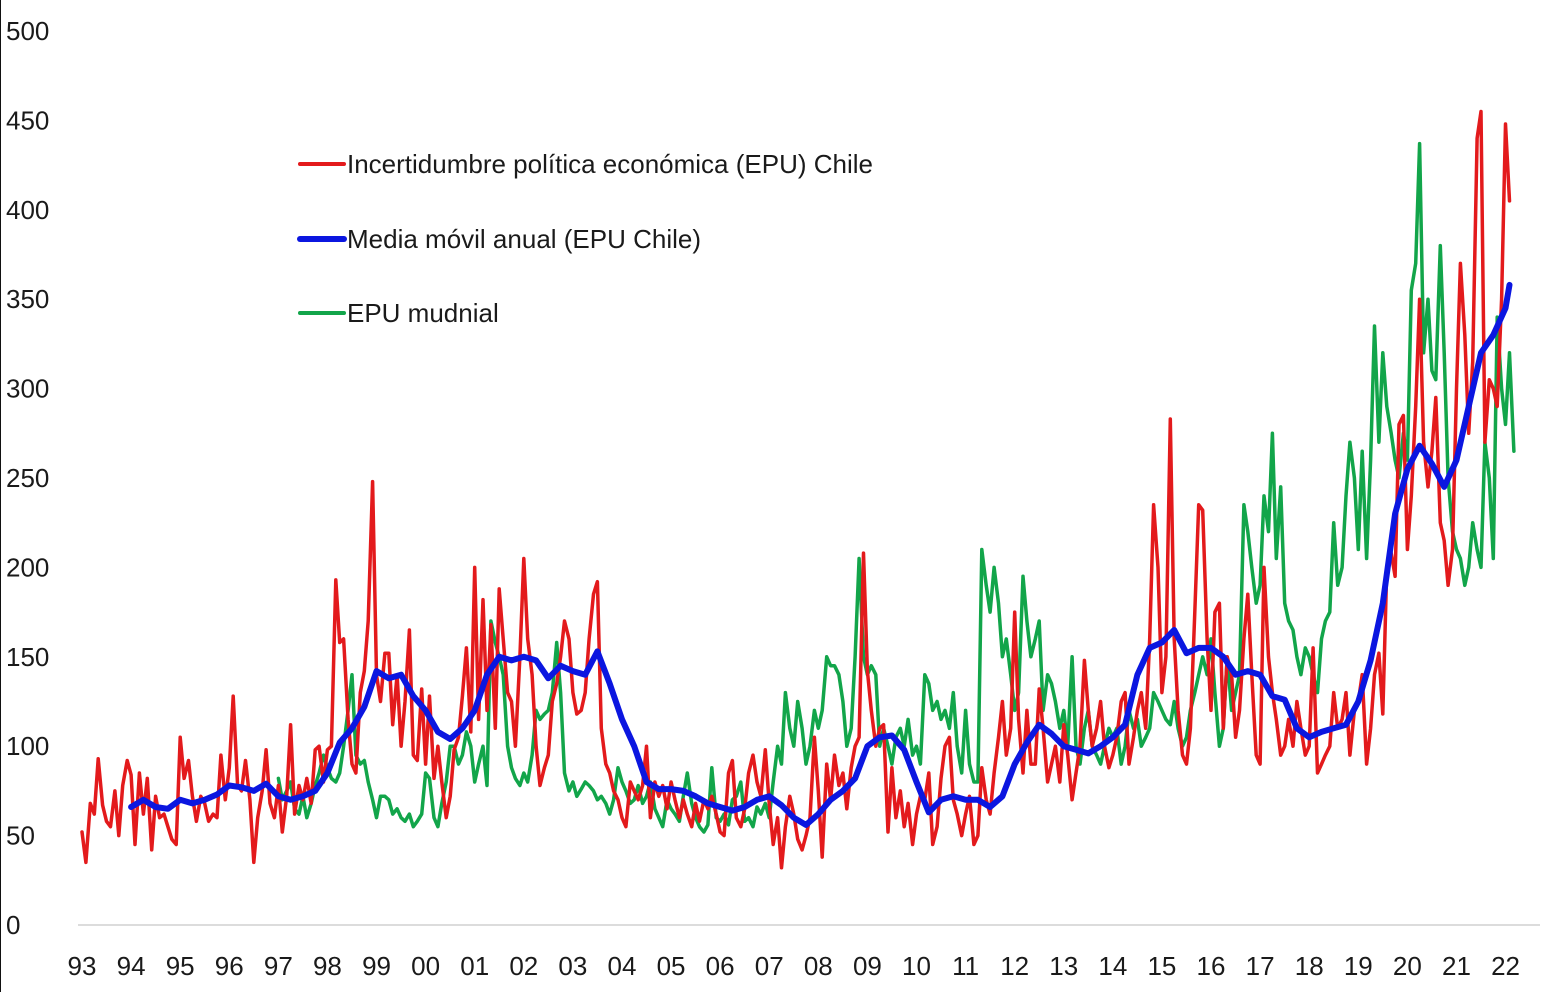 Image resolution: width=1556 pixels, height=992 pixels. What do you see at coordinates (1456, 966) in the screenshot?
I see `x-tick-label: 21` at bounding box center [1456, 966].